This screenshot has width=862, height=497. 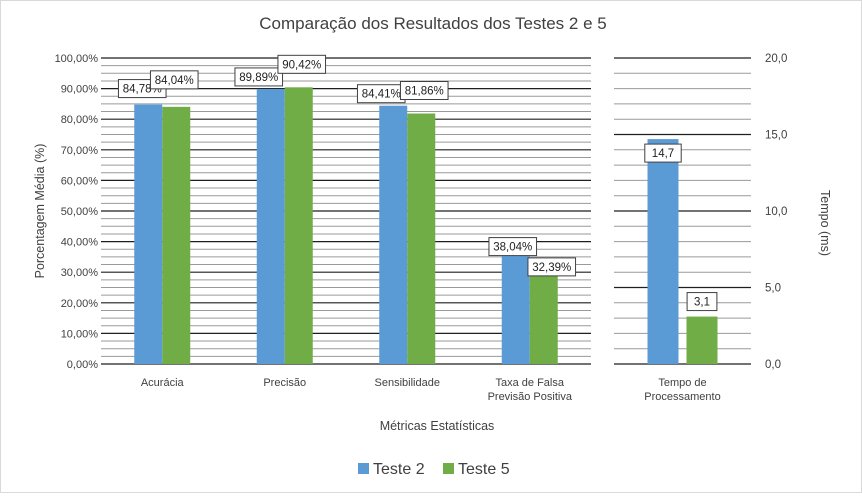 I want to click on y-tick-label-right: 20,0, so click(x=776, y=59).